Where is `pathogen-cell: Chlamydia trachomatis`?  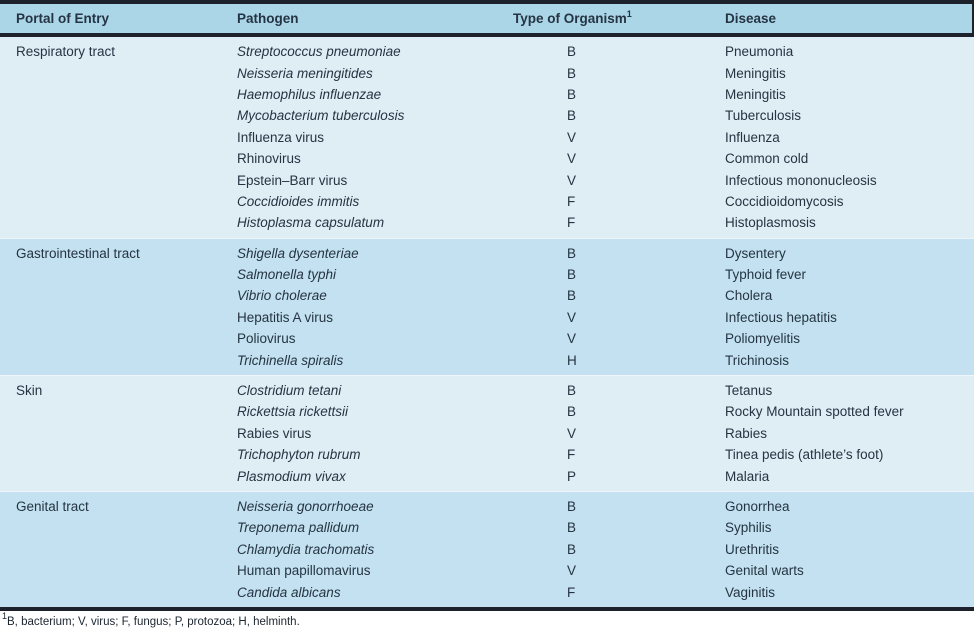
pathogen-cell: Chlamydia trachomatis is located at coordinates (306, 549).